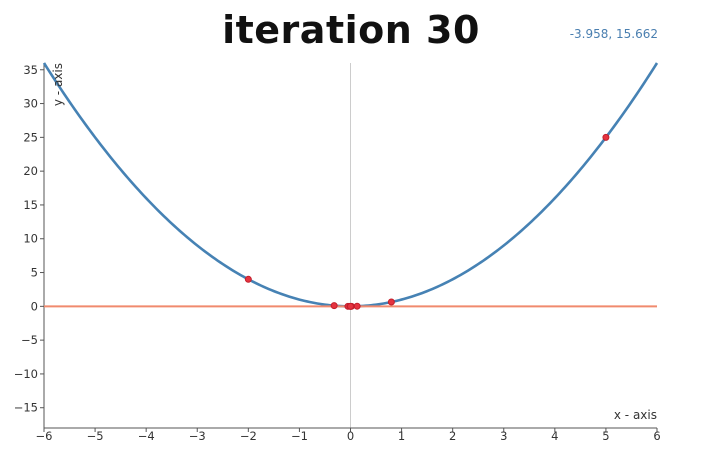 The width and height of the screenshot is (720, 456). Describe the element at coordinates (30, 70) in the screenshot. I see `y-tick-label: 35` at that location.